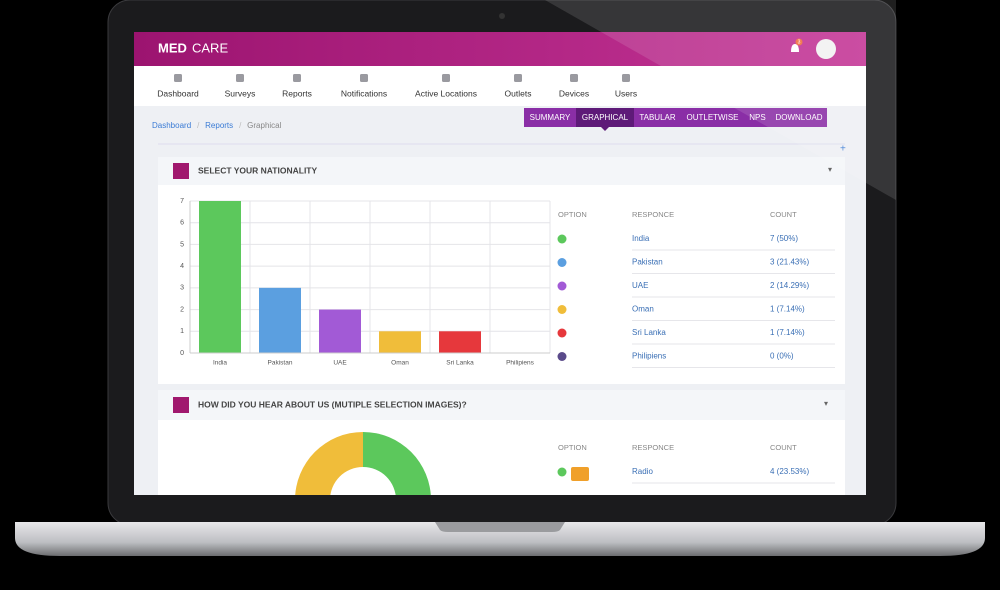  Describe the element at coordinates (364, 93) in the screenshot. I see `nav-item: Notifications` at that location.